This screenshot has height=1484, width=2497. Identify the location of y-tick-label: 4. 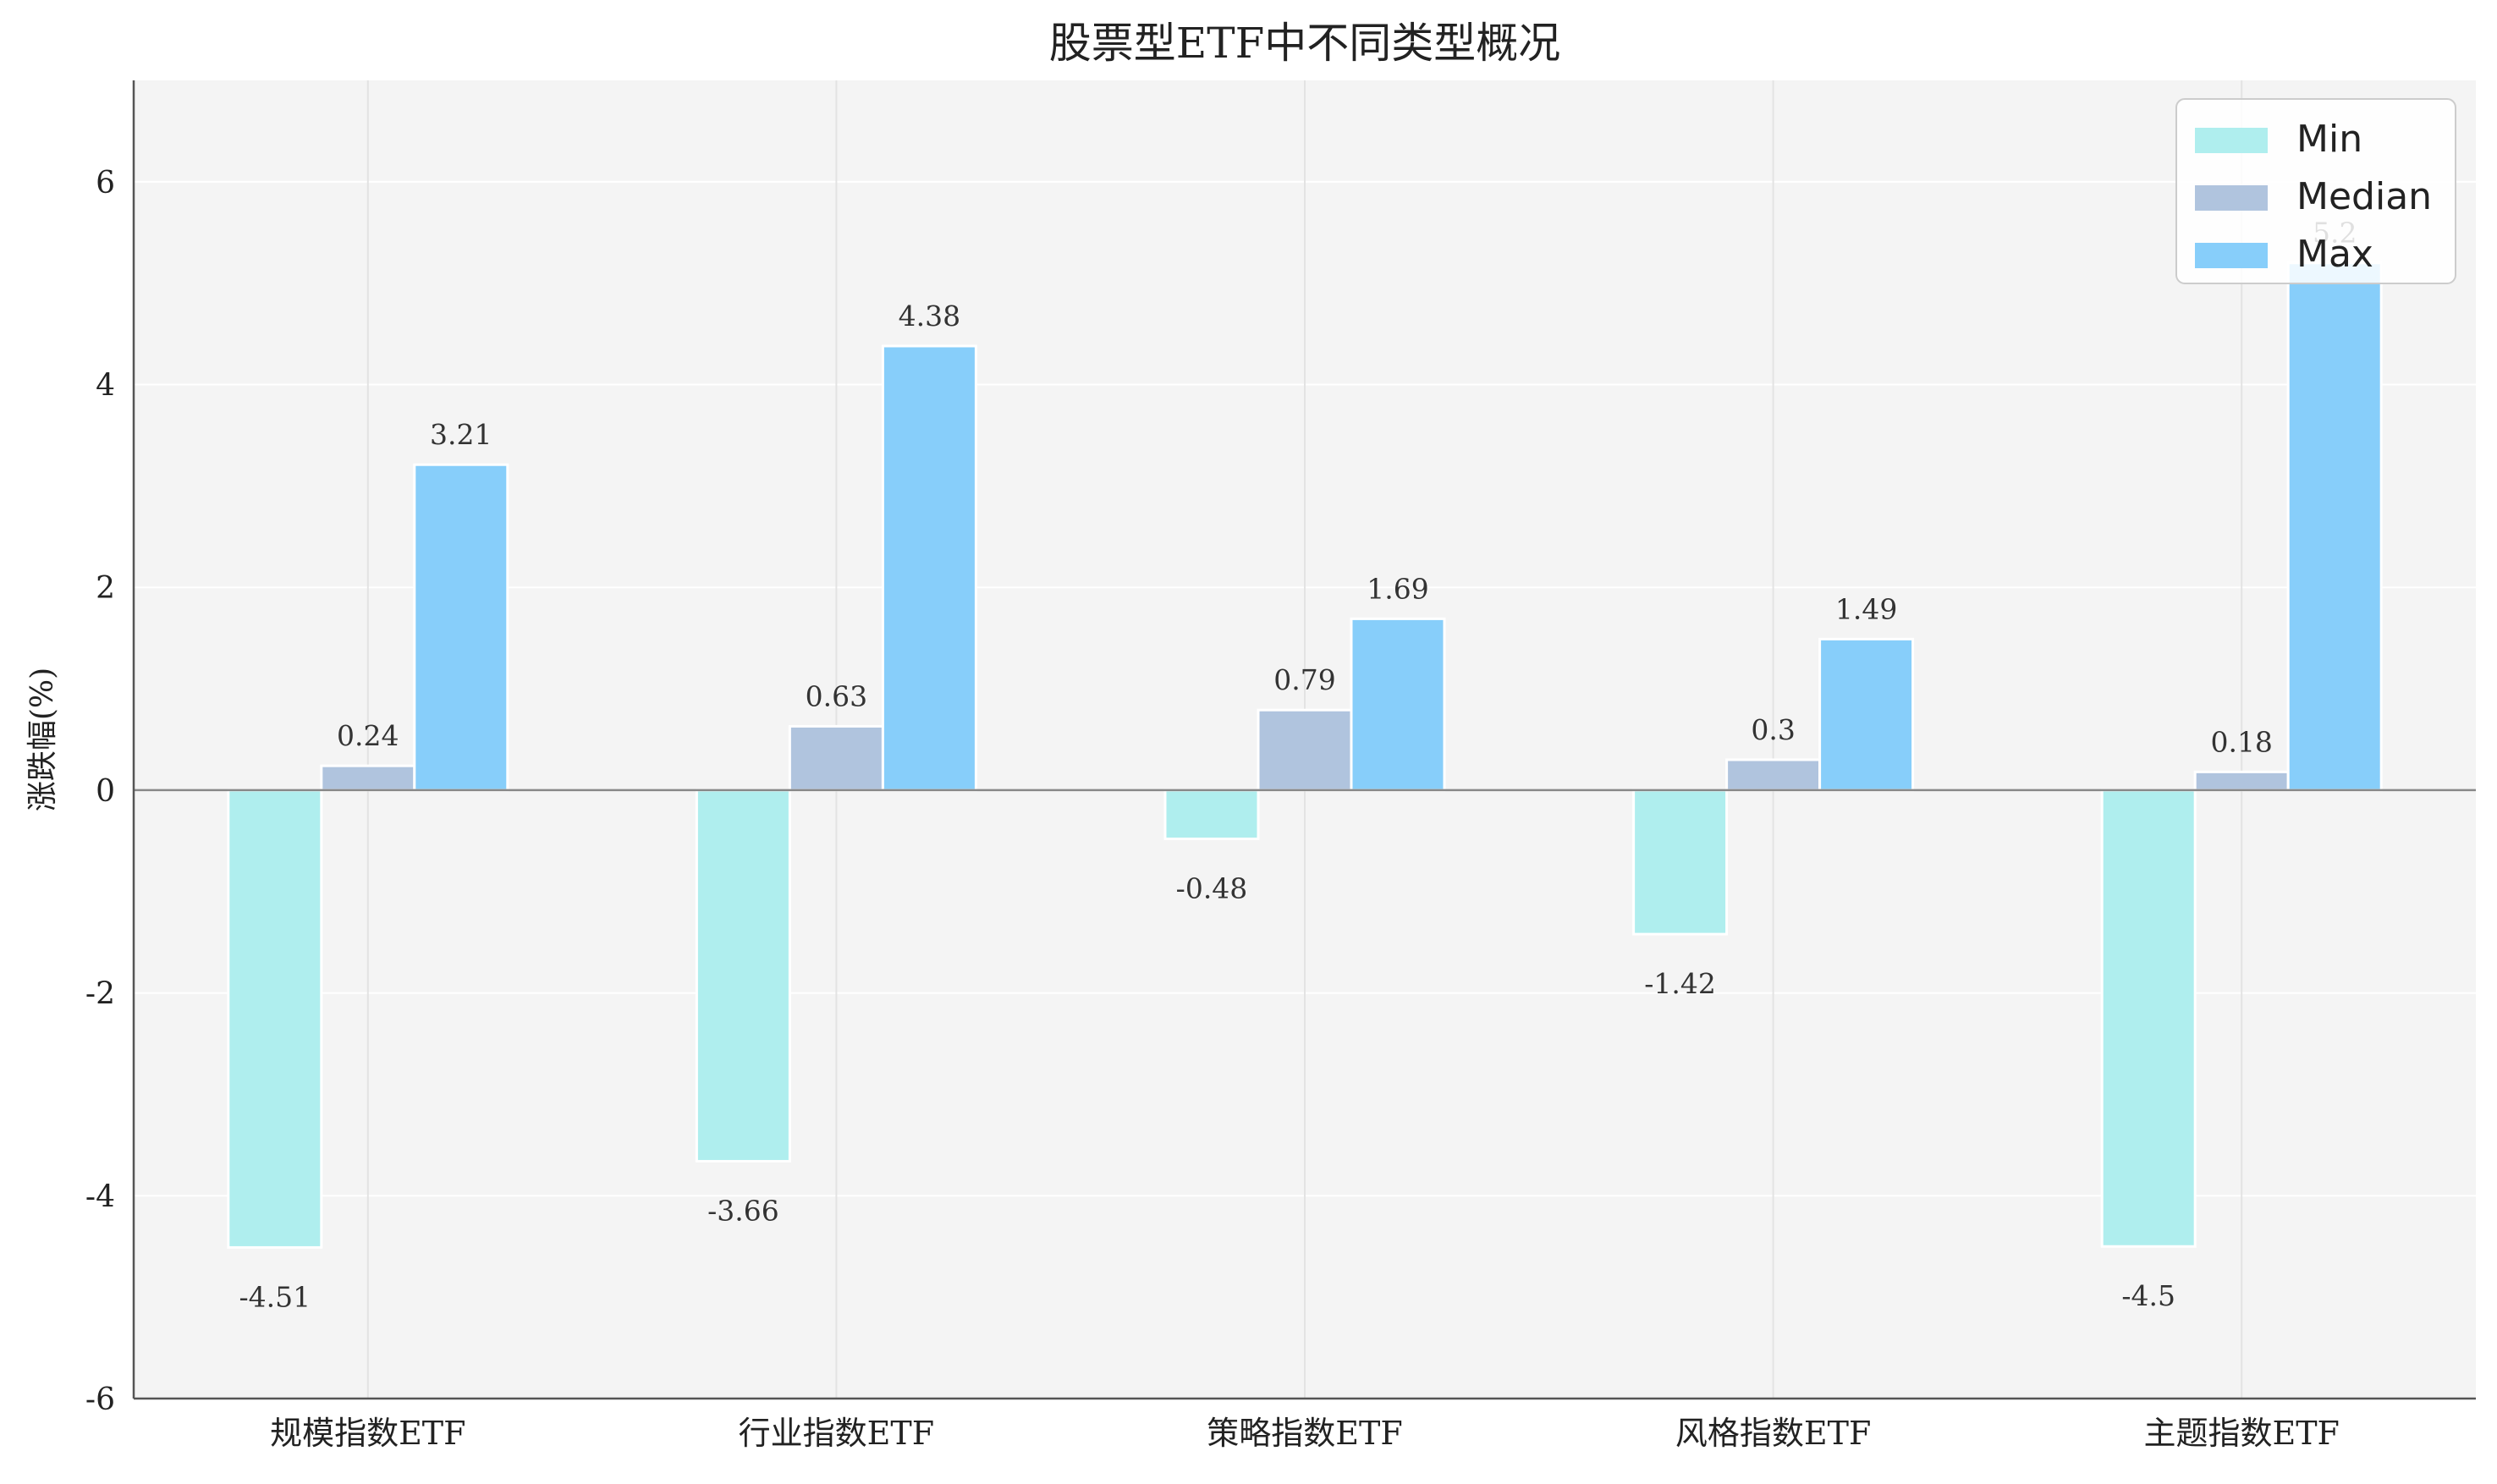
(105, 386).